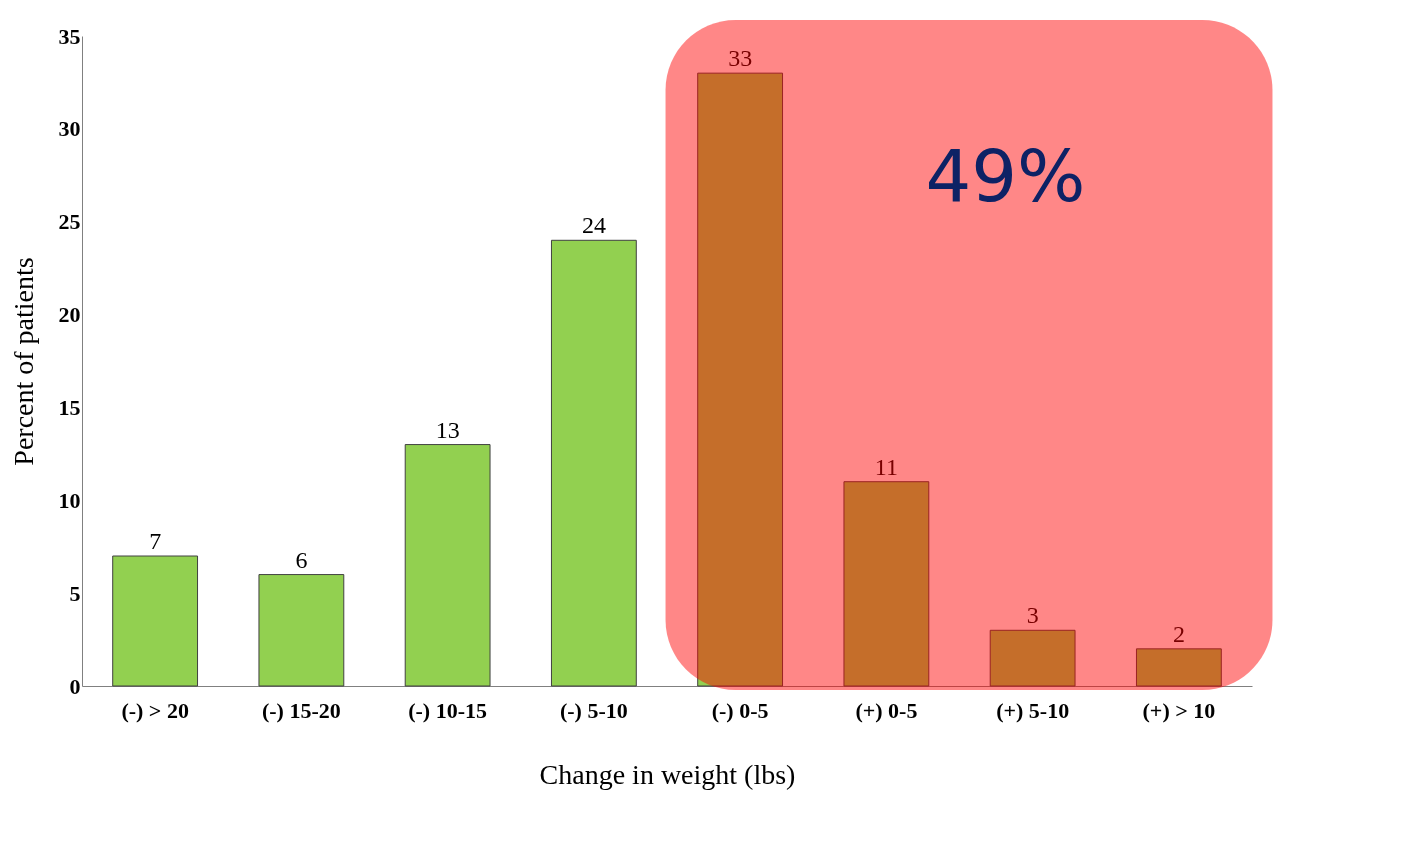 The height and width of the screenshot is (846, 1418). Describe the element at coordinates (886, 710) in the screenshot. I see `x-tick-label: (+) 0-5` at that location.